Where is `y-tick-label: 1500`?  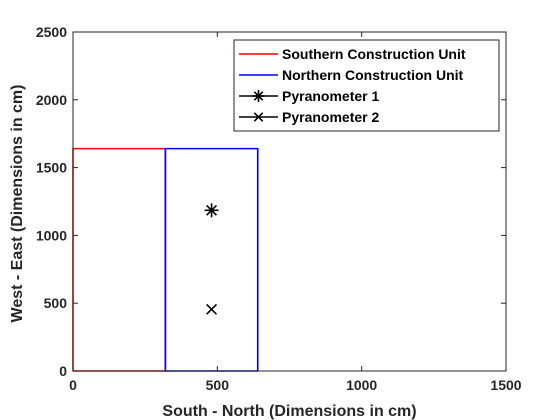
y-tick-label: 1500 is located at coordinates (51, 168).